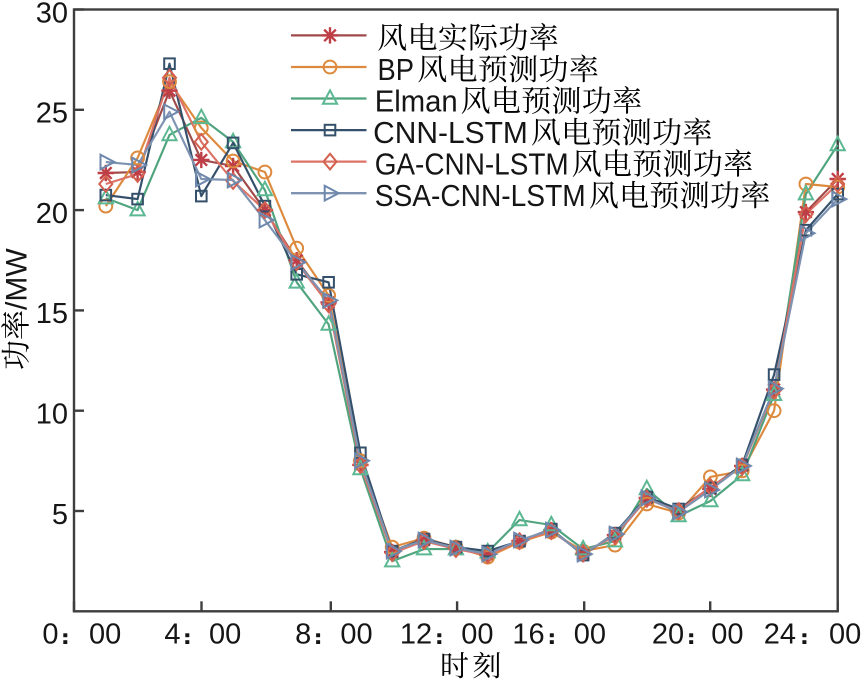  Describe the element at coordinates (416, 100) in the screenshot. I see `svg-text: Elman` at that location.